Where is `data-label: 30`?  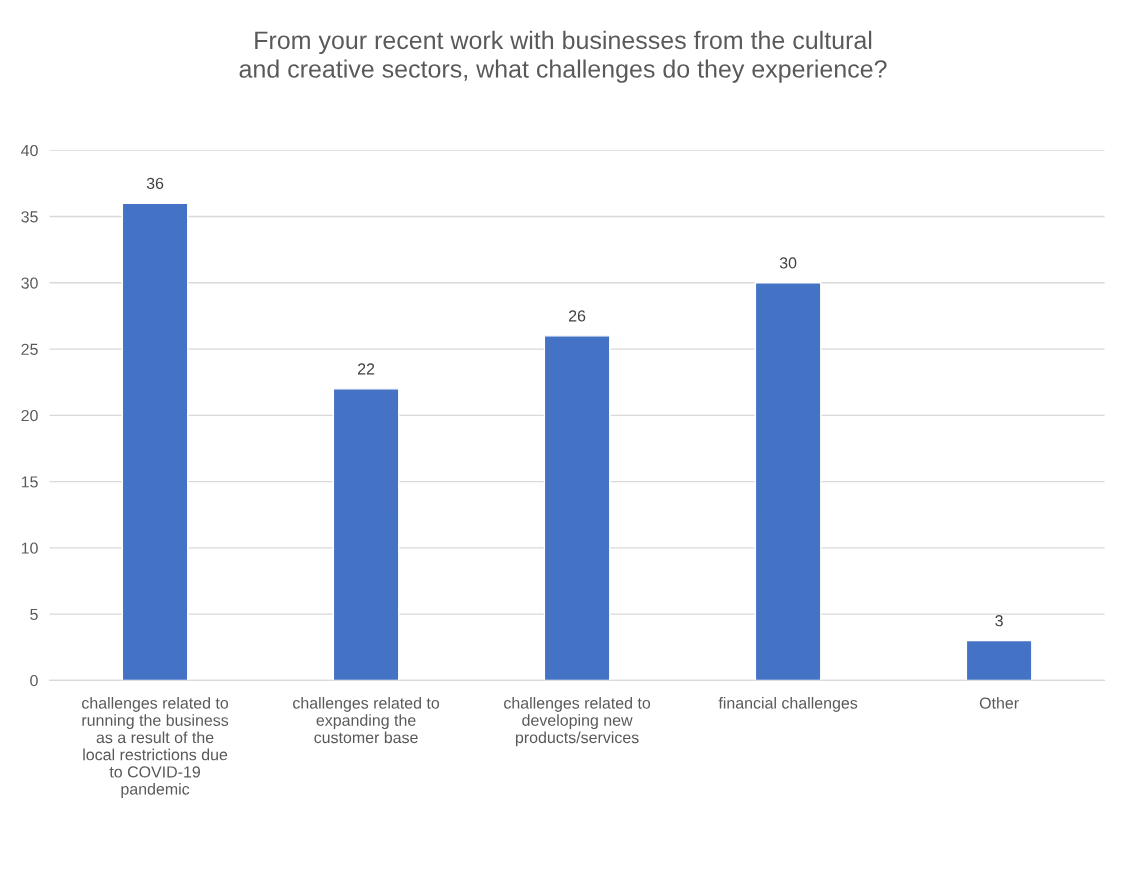
data-label: 30 is located at coordinates (788, 263).